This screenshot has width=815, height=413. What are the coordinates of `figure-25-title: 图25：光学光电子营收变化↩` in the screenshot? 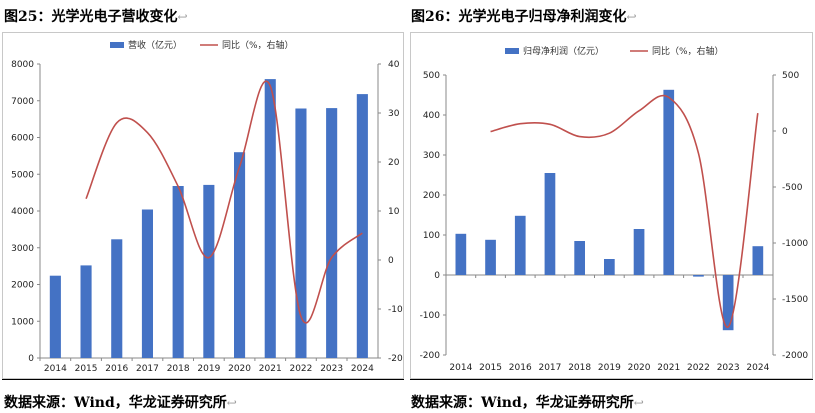 It's located at (96, 16).